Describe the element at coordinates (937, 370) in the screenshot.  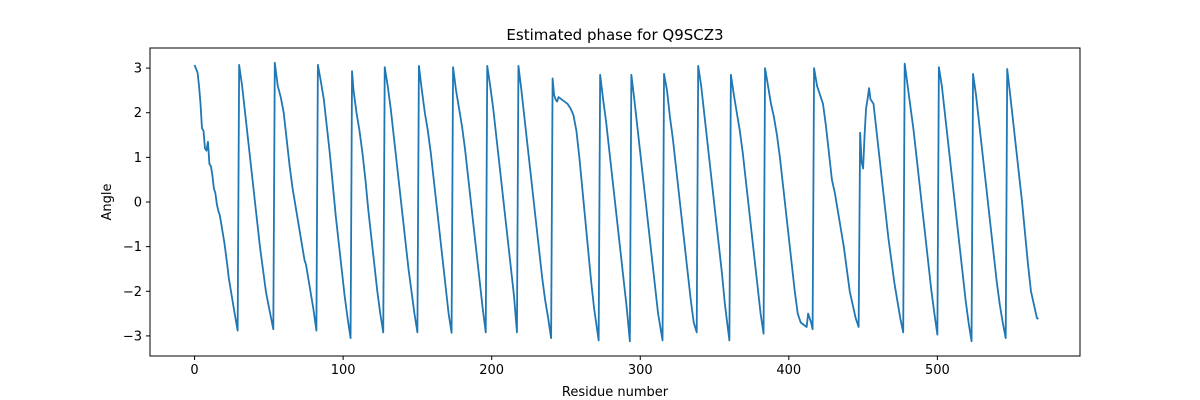
I see `x-tick-label: 500` at that location.